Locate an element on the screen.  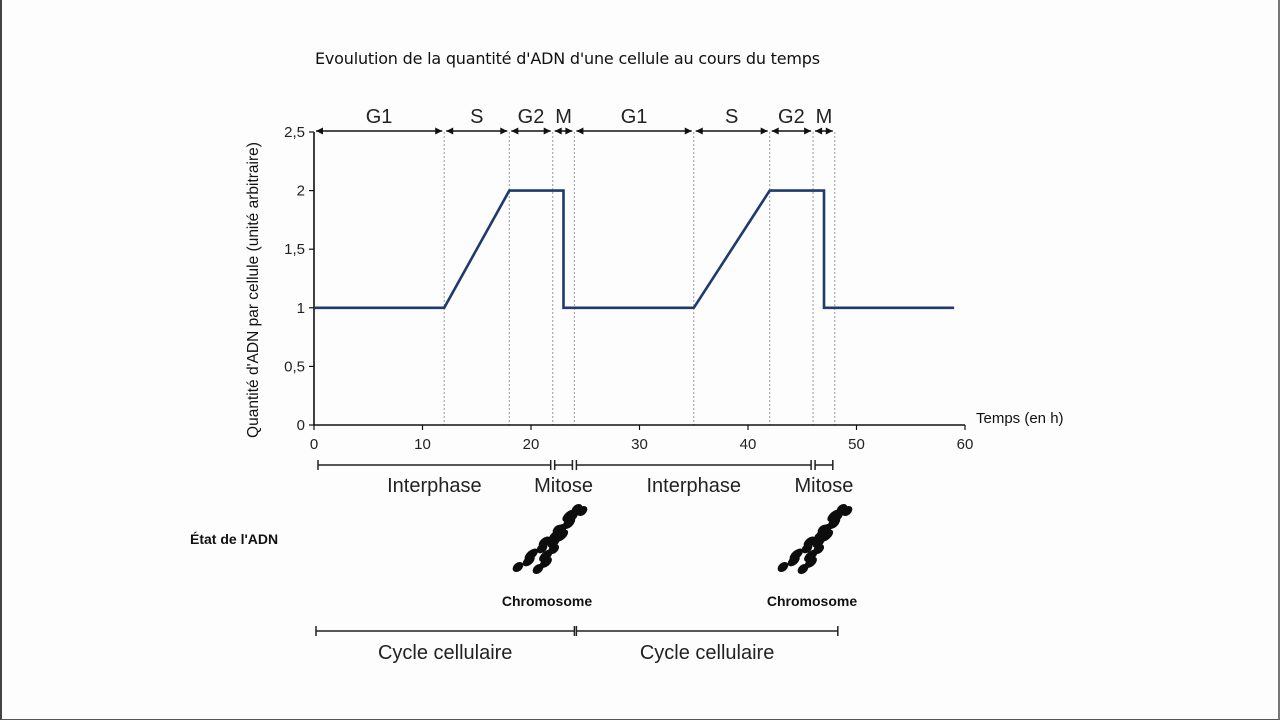
dna-state-row: État de l'ADN Chromosome Chromosome is located at coordinates (523, 556).